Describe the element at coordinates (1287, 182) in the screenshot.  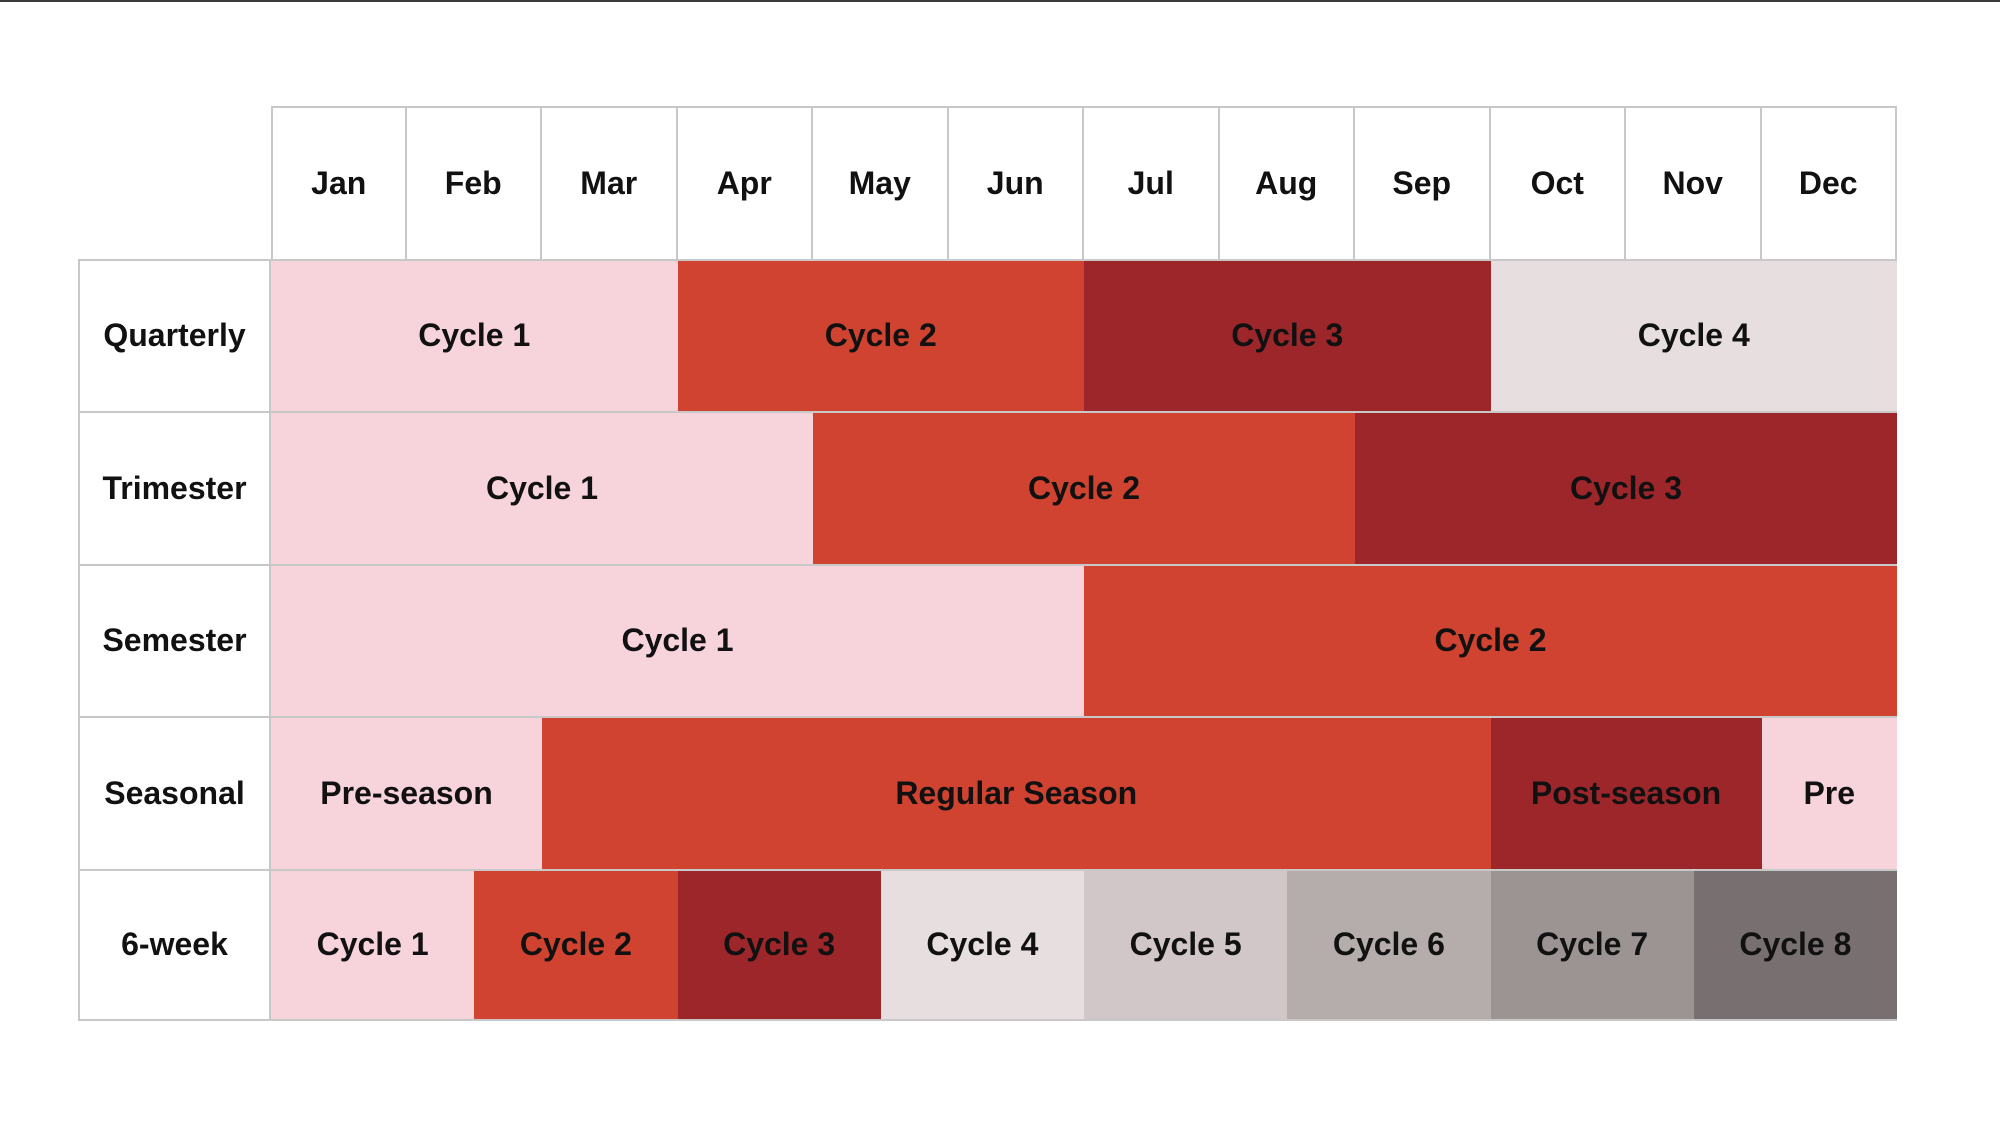
I see `month-header-aug: Aug` at that location.